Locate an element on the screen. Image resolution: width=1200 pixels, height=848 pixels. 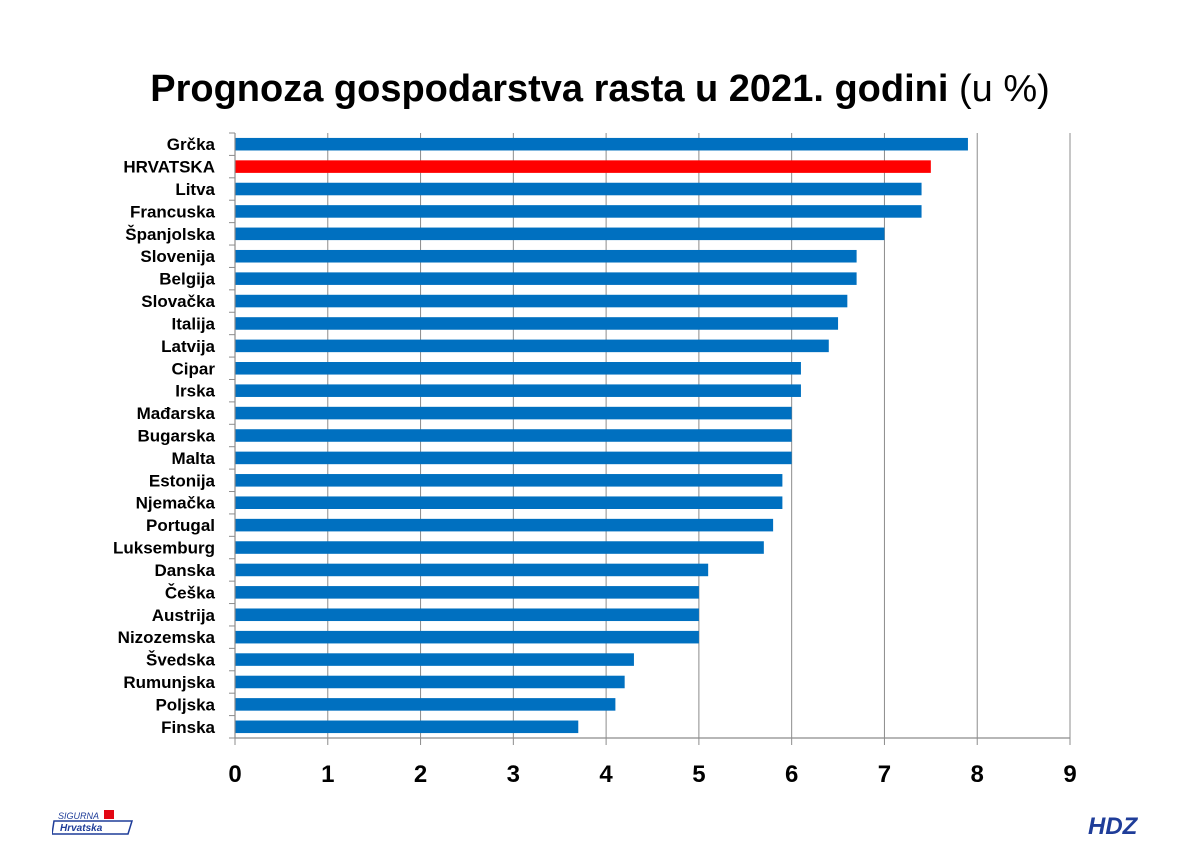
category-label: Španjolska is located at coordinates (170, 234).